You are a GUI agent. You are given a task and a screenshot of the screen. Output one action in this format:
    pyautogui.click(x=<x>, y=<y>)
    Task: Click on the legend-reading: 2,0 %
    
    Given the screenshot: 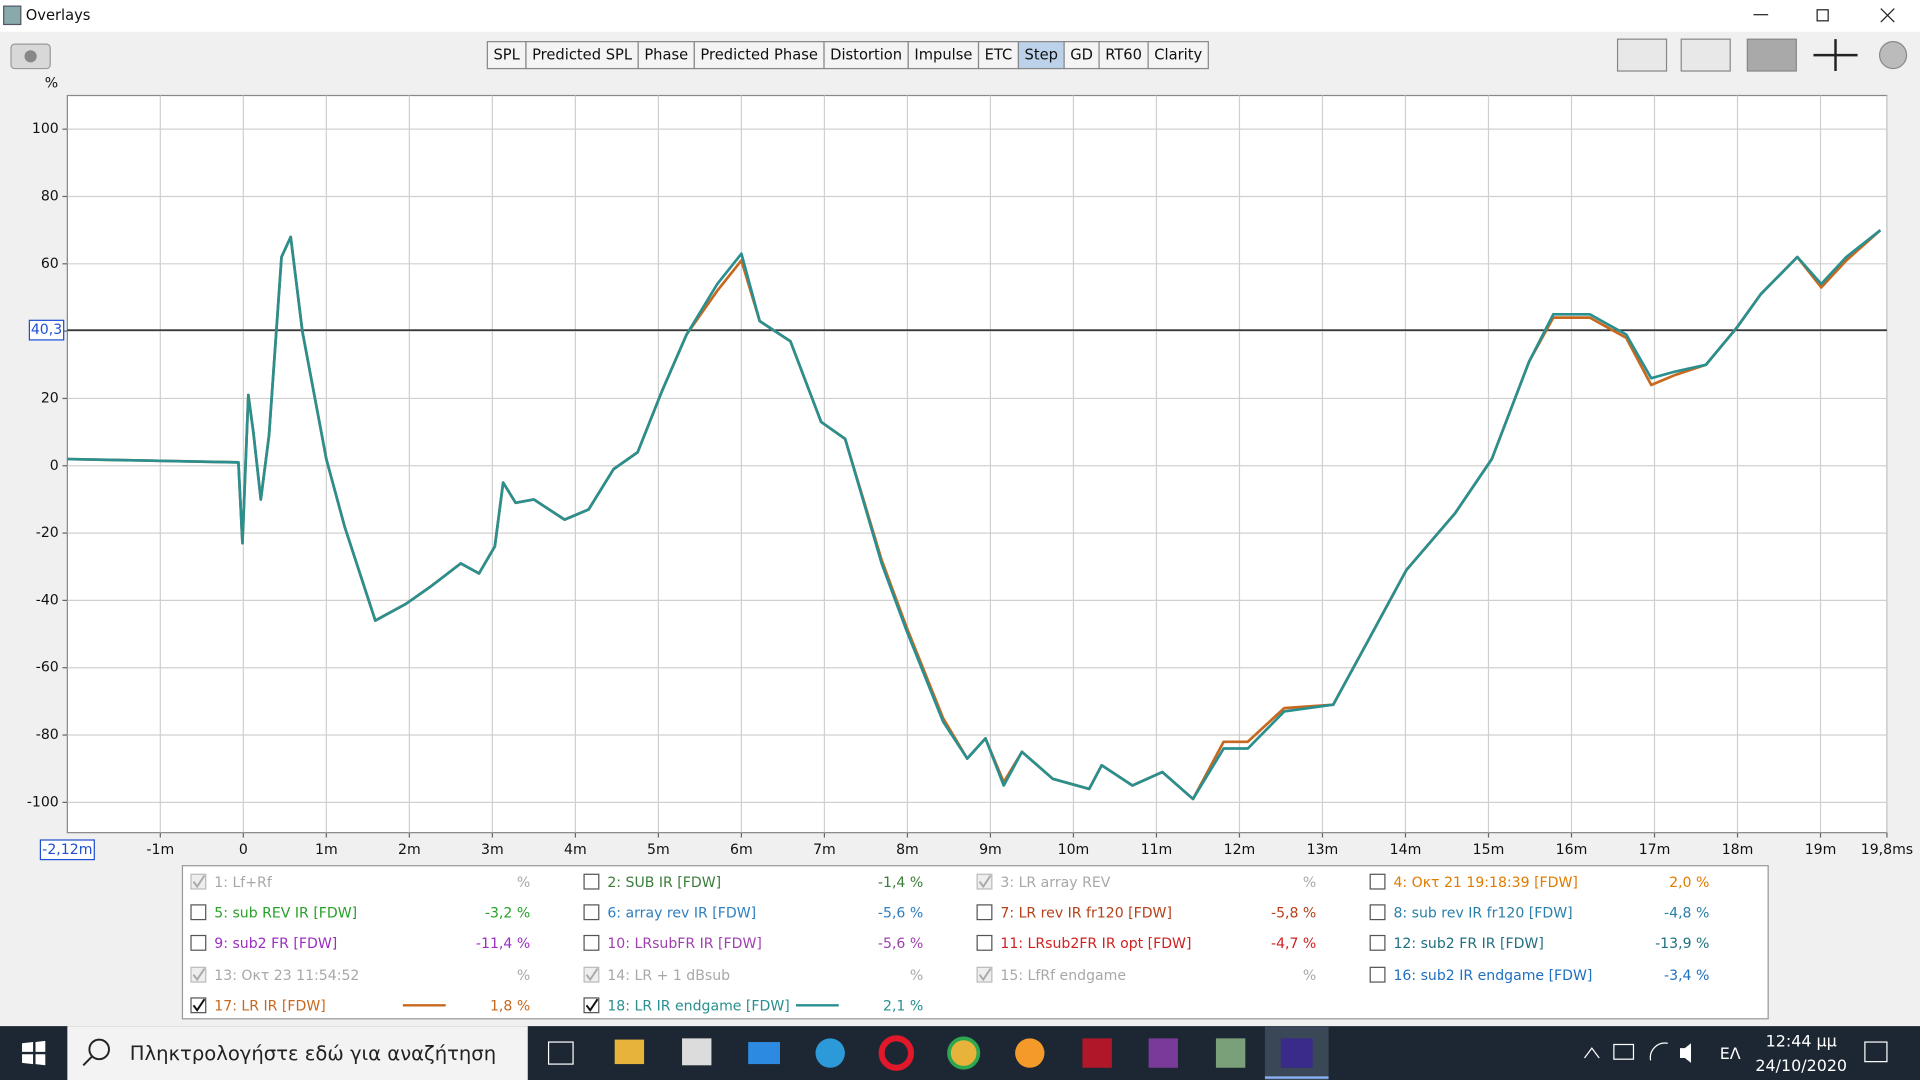 What is the action you would take?
    pyautogui.click(x=1689, y=883)
    